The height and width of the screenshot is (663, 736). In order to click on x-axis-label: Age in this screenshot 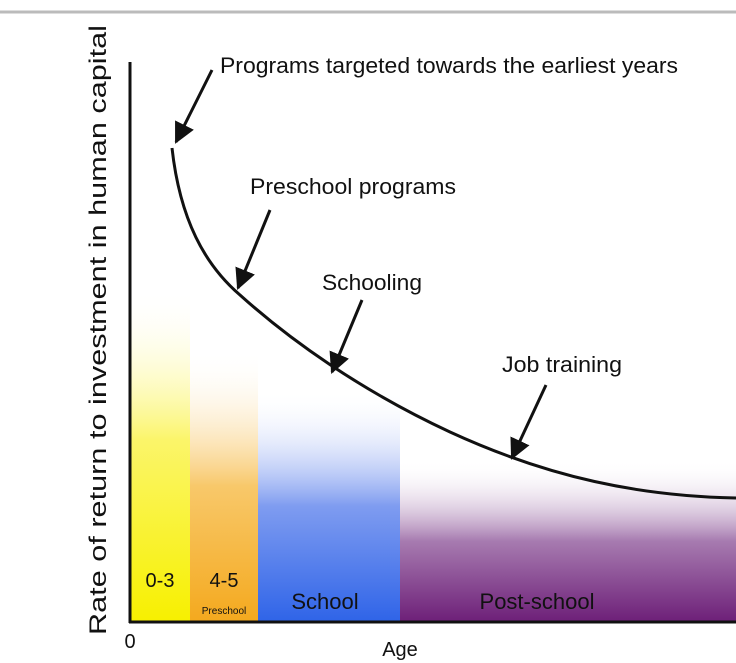, I will do `click(400, 650)`.